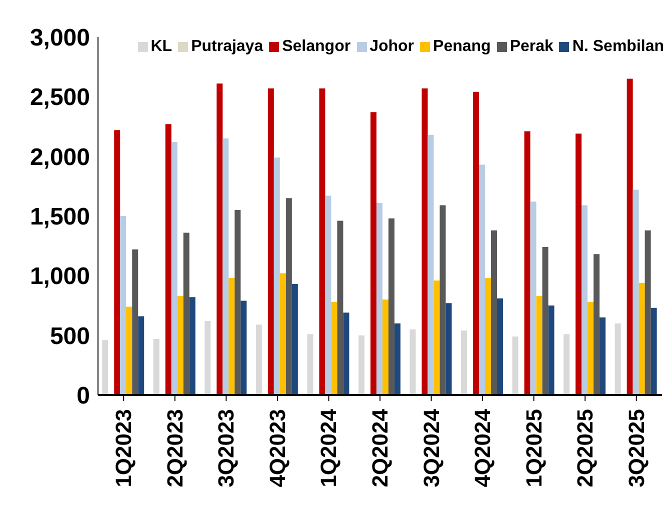  What do you see at coordinates (617, 47) in the screenshot?
I see `legend-label: N. Sembilan` at bounding box center [617, 47].